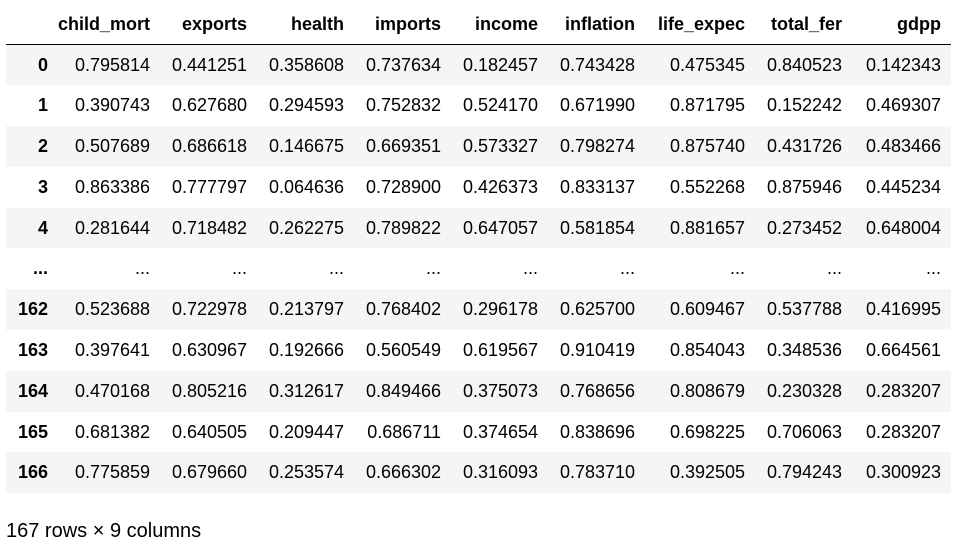 The image size is (968, 553). What do you see at coordinates (403, 227) in the screenshot?
I see `table-cell: 0.789822` at bounding box center [403, 227].